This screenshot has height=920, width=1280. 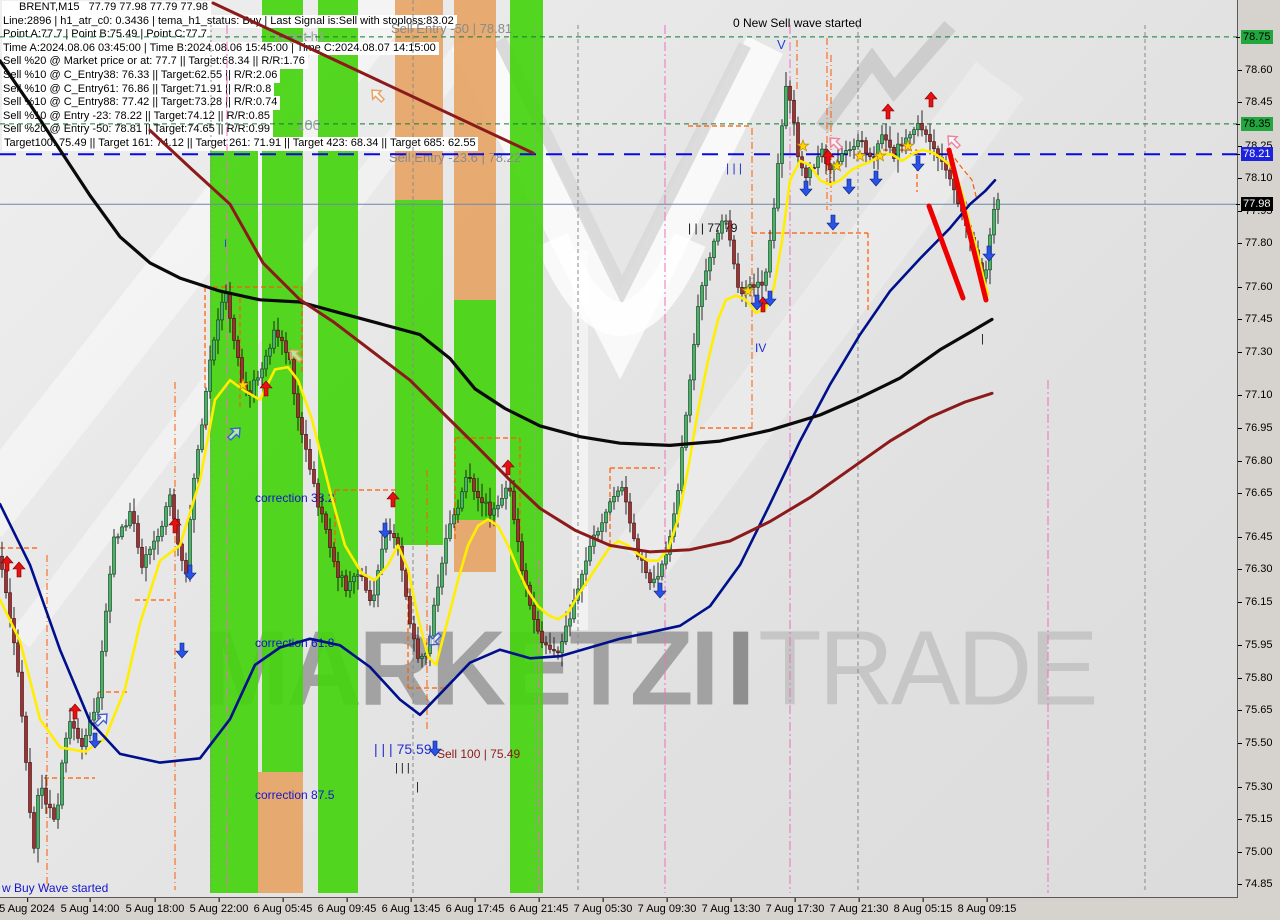 What do you see at coordinates (1255, 493) in the screenshot?
I see `price-tick-76.65: 76.65` at bounding box center [1255, 493].